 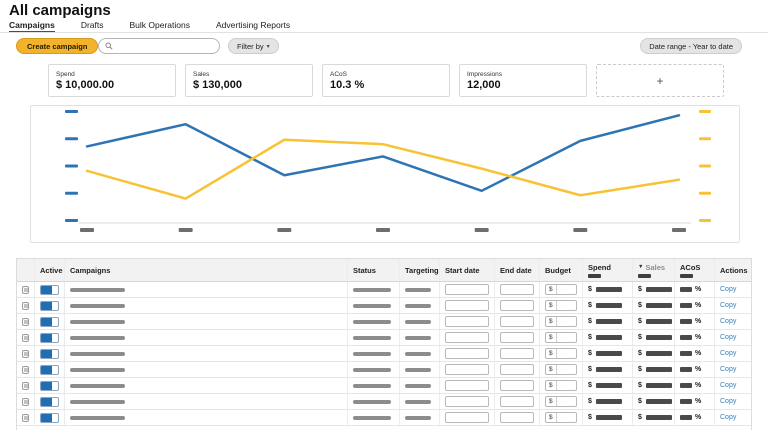 I want to click on column-header-label: Start date, so click(x=462, y=270).